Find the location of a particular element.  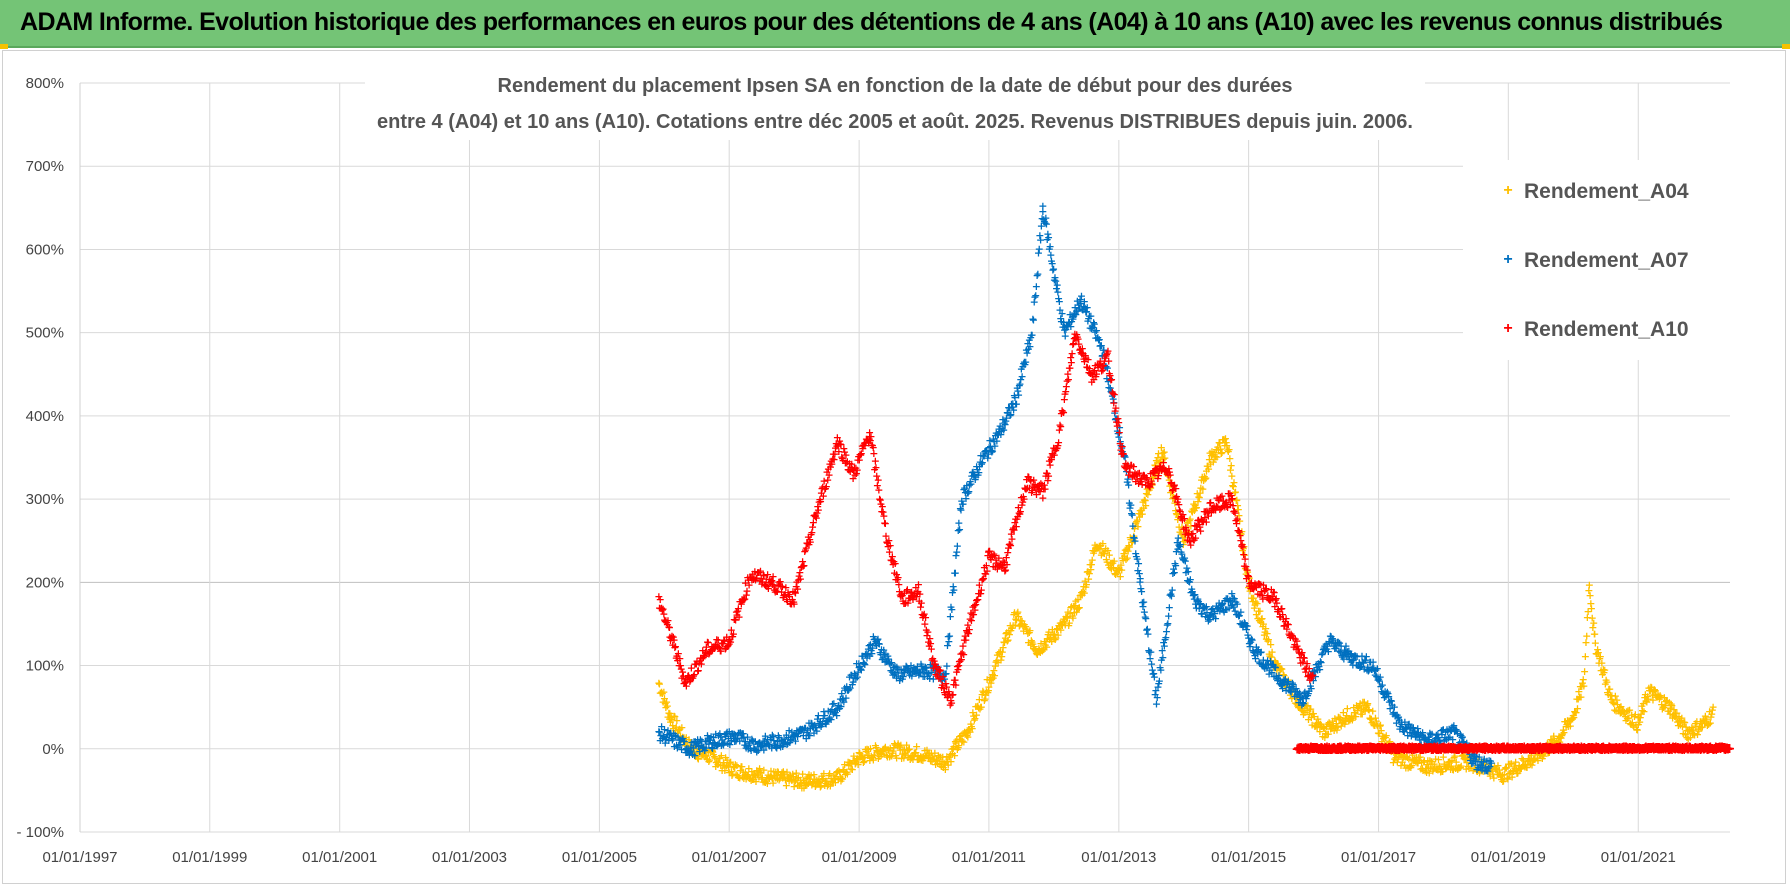

y-tick-label: 300% is located at coordinates (45, 499).